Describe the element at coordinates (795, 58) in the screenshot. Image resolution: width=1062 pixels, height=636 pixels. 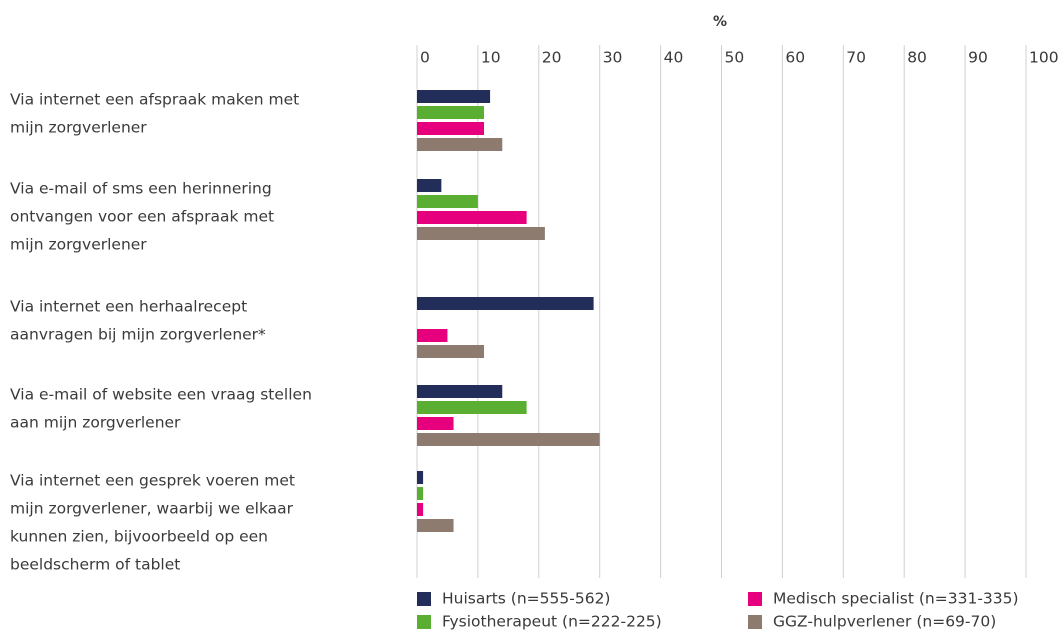
I see `x-tick-label: 60` at that location.